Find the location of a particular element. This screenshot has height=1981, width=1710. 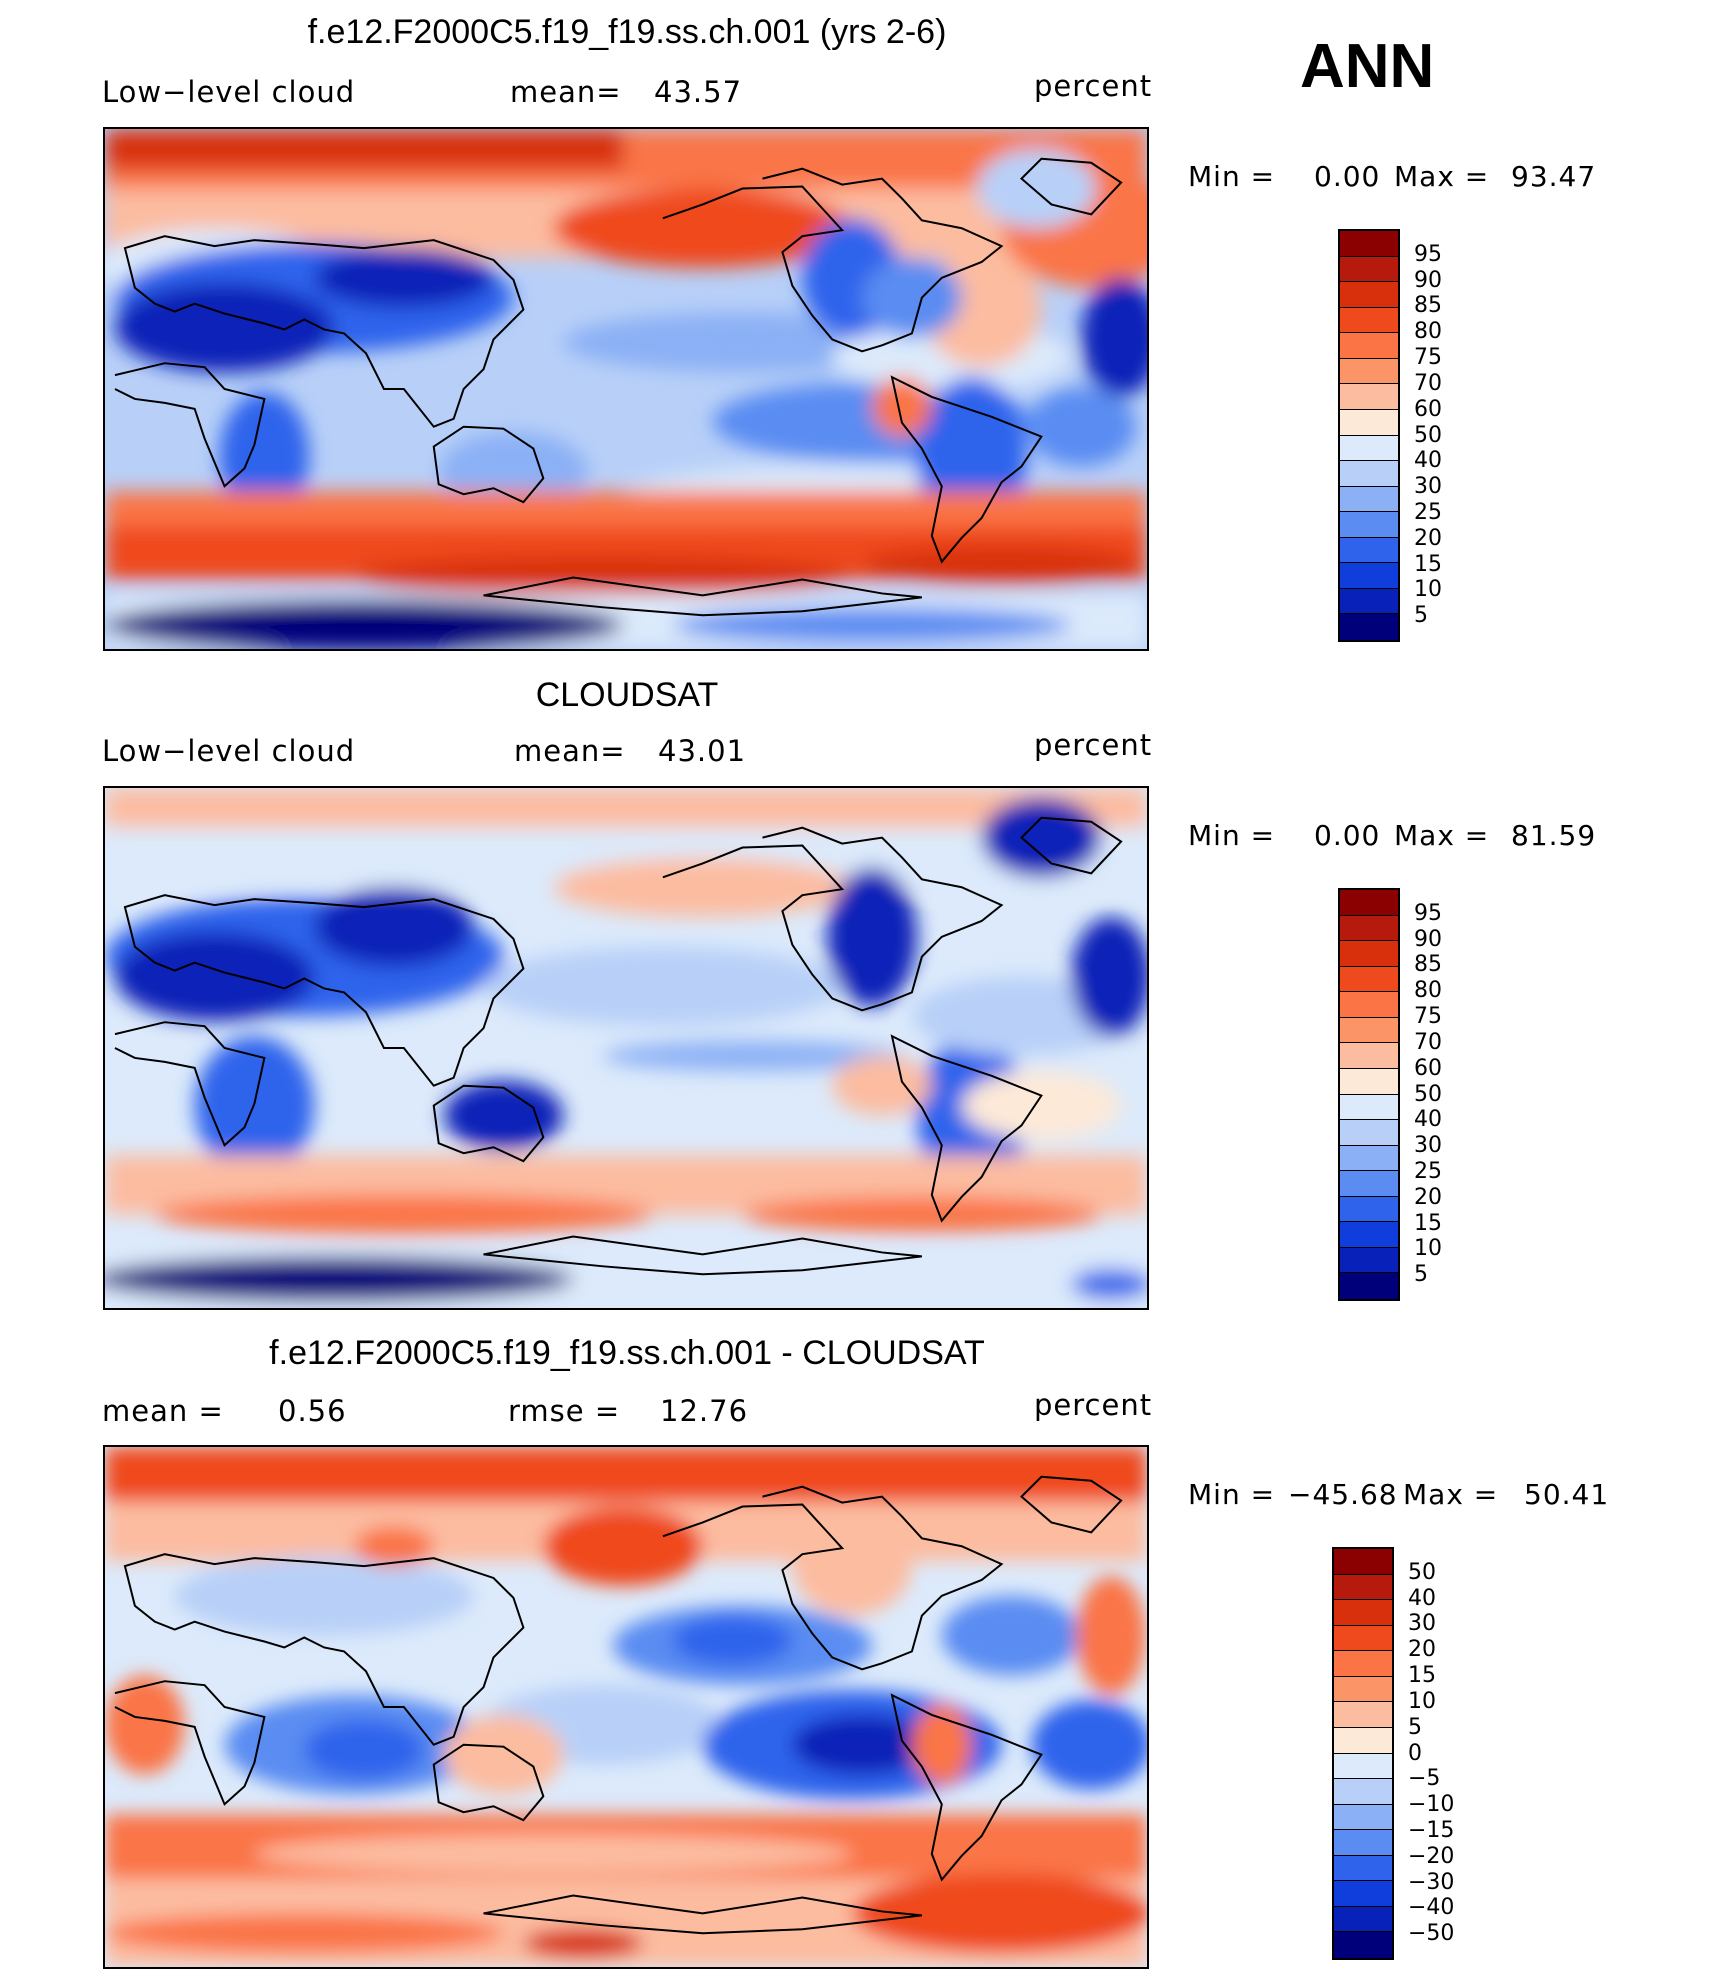

panel1-field-label: Low−level cloud is located at coordinates (229, 92).